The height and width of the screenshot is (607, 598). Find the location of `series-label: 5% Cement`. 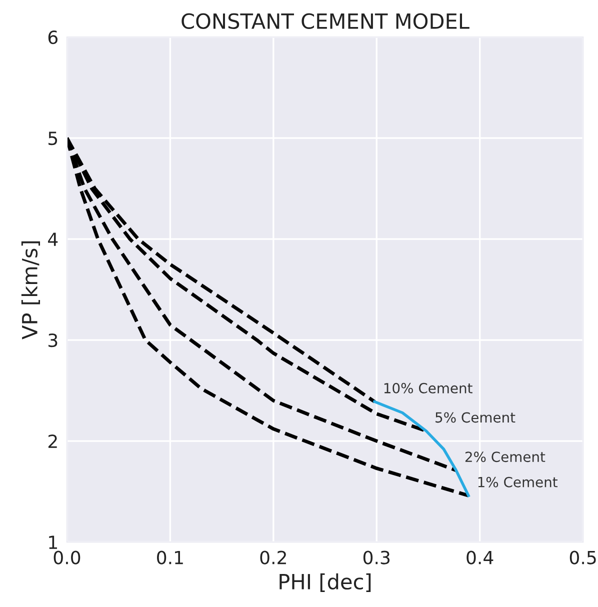

series-label: 5% Cement is located at coordinates (476, 417).